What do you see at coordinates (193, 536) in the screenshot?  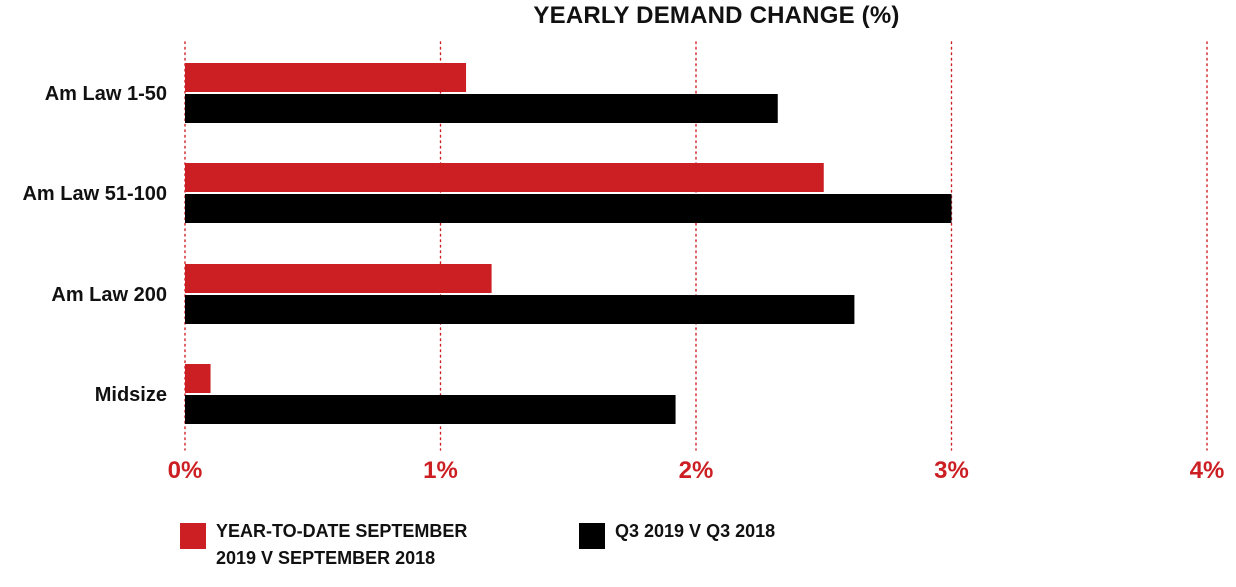 I see `legend-swatch-ytd` at bounding box center [193, 536].